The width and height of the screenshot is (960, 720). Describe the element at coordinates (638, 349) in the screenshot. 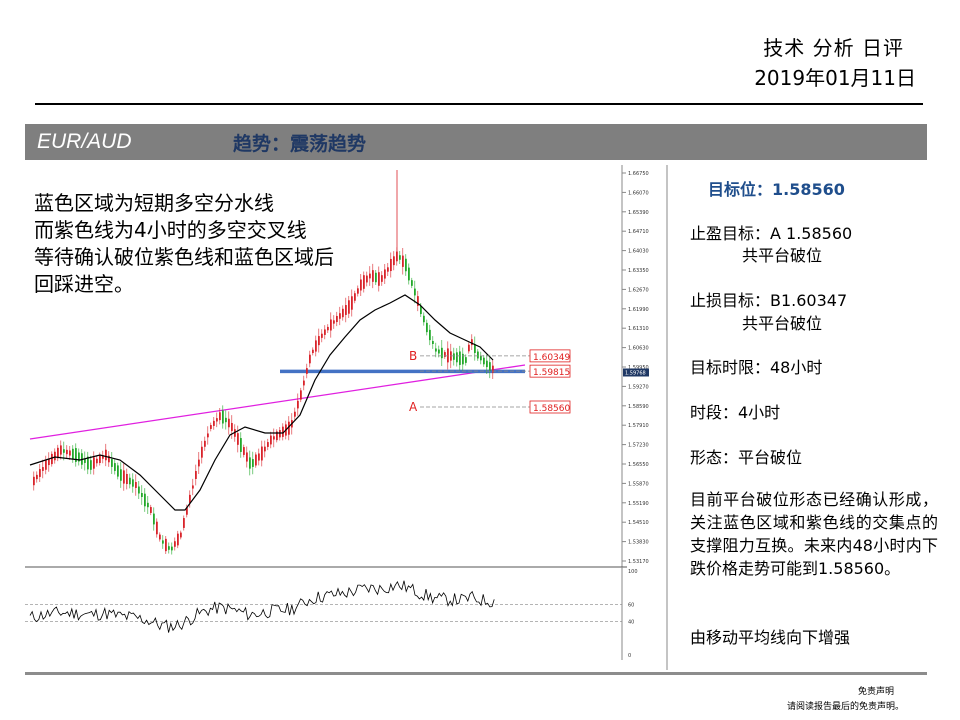

I see `price-tick-label: 1.60630` at that location.